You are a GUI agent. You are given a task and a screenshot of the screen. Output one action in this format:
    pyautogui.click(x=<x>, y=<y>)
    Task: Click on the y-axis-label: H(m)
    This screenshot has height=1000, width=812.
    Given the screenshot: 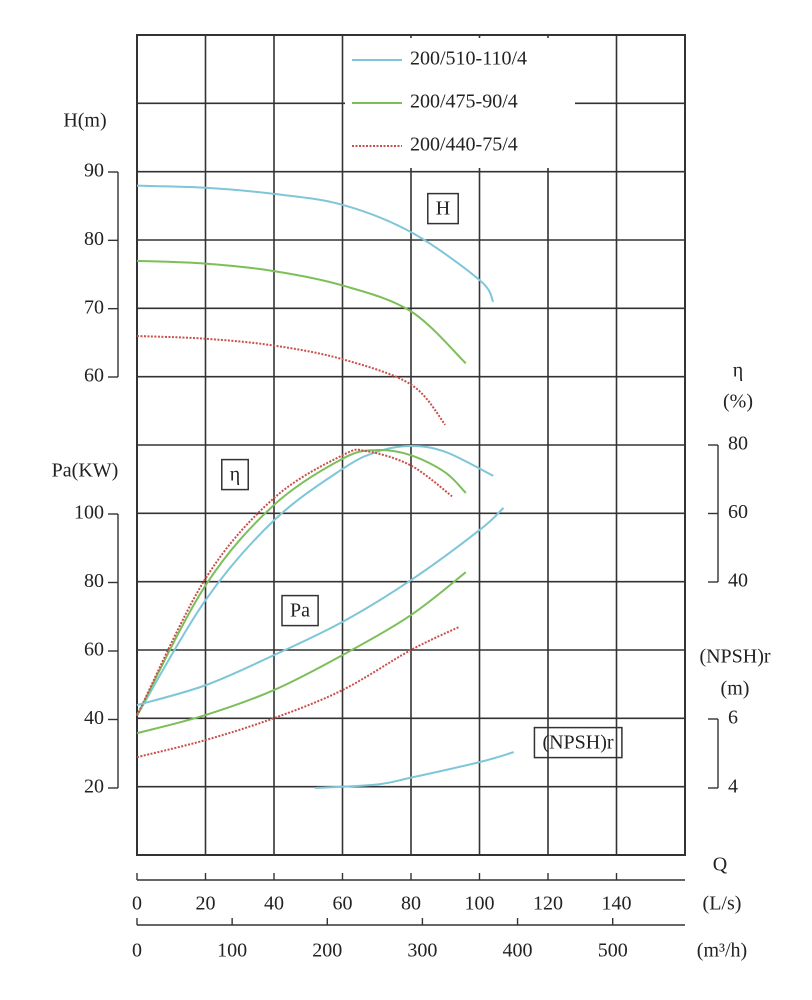 What is the action you would take?
    pyautogui.click(x=84, y=121)
    